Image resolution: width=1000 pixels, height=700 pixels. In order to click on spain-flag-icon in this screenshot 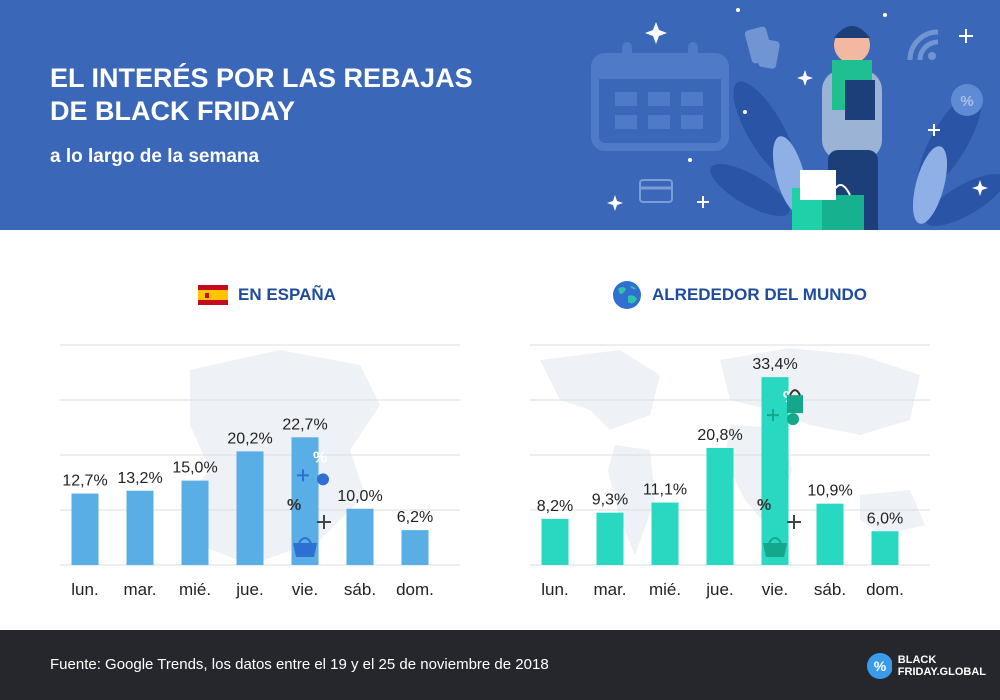, I will do `click(213, 295)`.